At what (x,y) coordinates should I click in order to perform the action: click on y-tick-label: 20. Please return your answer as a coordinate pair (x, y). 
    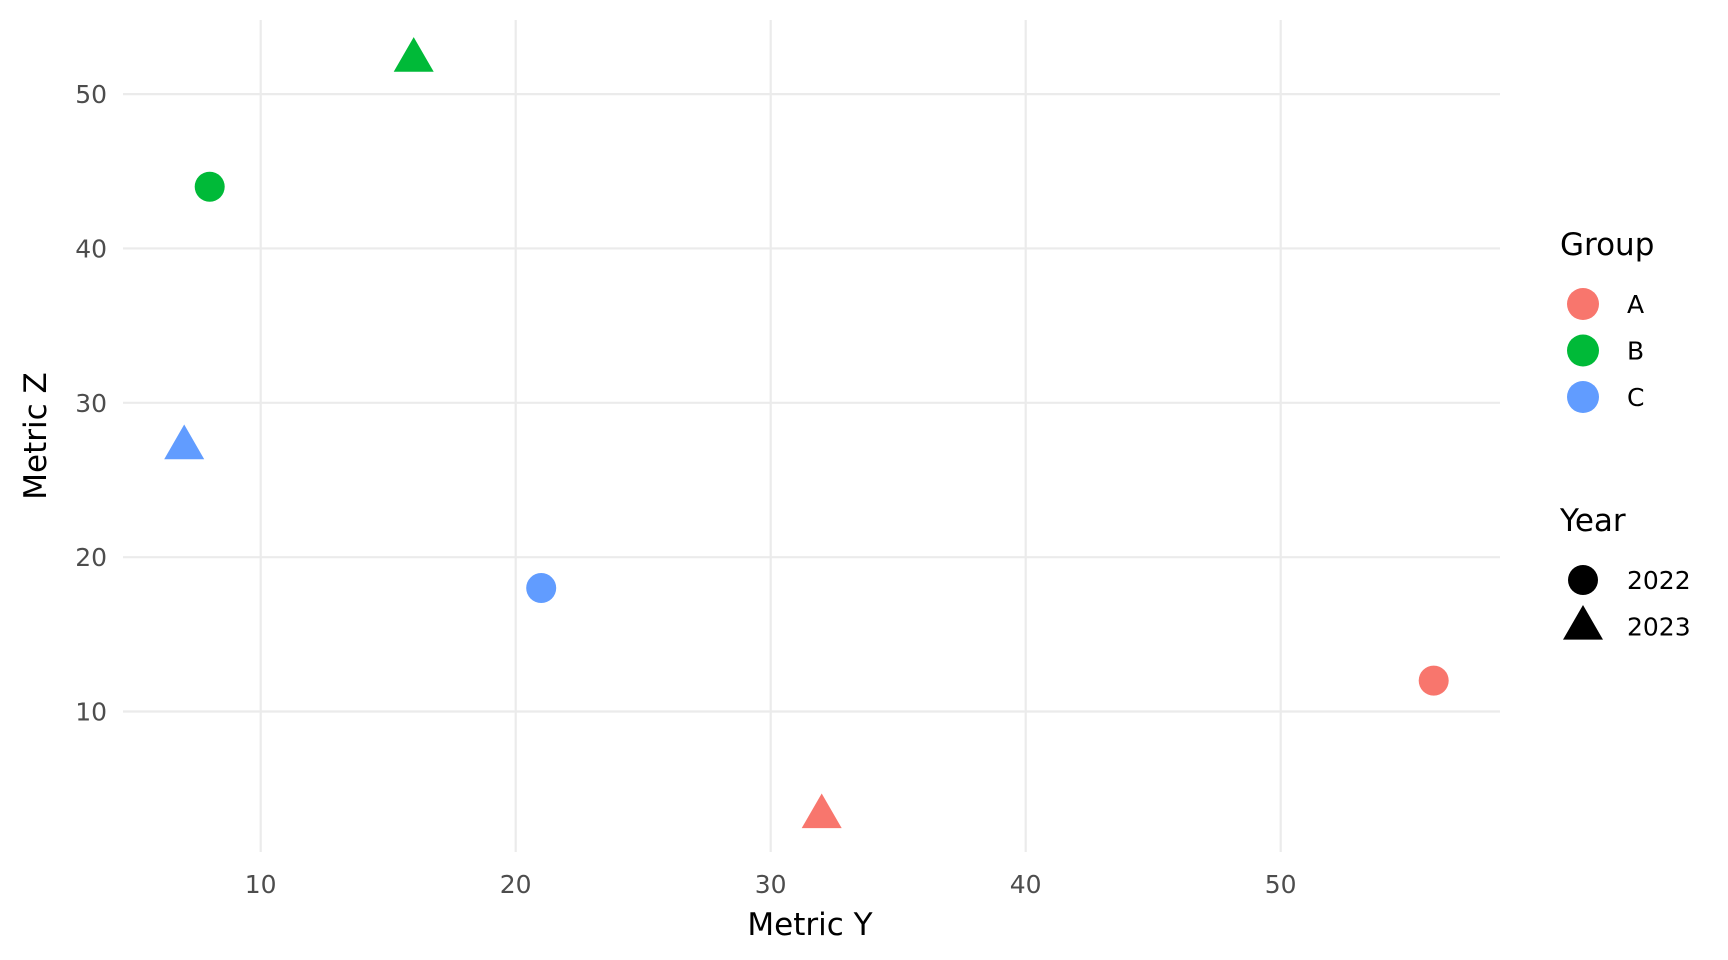
    Looking at the image, I should click on (91, 557).